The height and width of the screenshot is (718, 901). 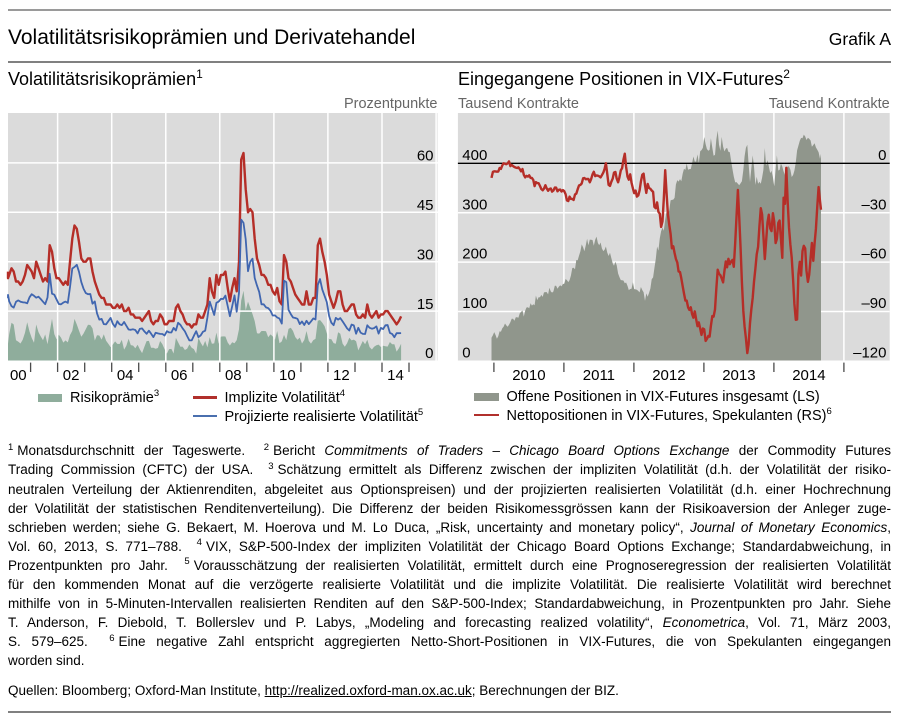 What do you see at coordinates (125, 375) in the screenshot?
I see `svg-text: 04` at bounding box center [125, 375].